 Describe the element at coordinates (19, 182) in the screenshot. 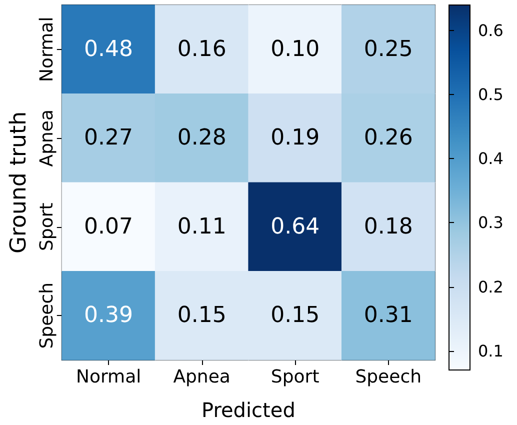

I see `y-axis-title: Ground truth` at that location.